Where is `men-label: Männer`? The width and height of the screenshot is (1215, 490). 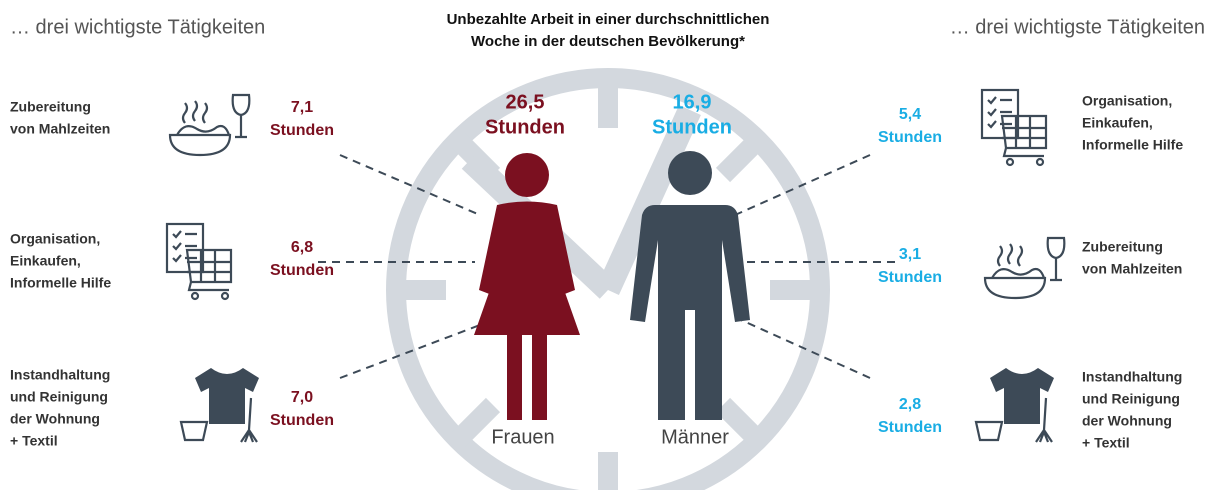 men-label: Männer is located at coordinates (695, 437).